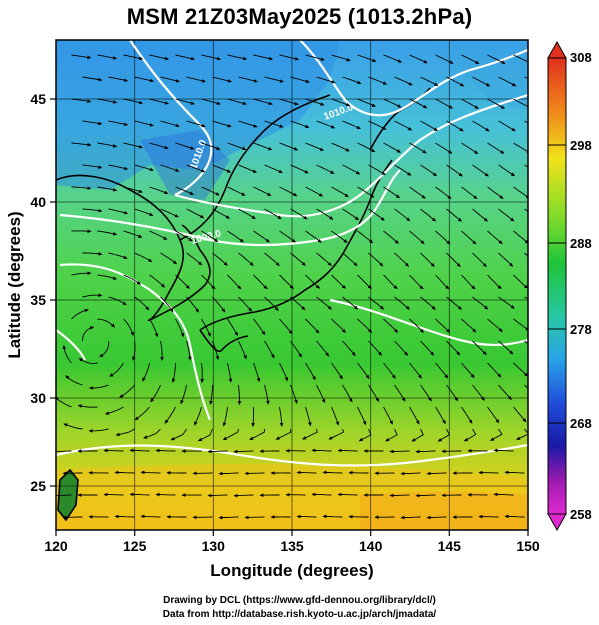  I want to click on y-tick-label: 45, so click(38, 99).